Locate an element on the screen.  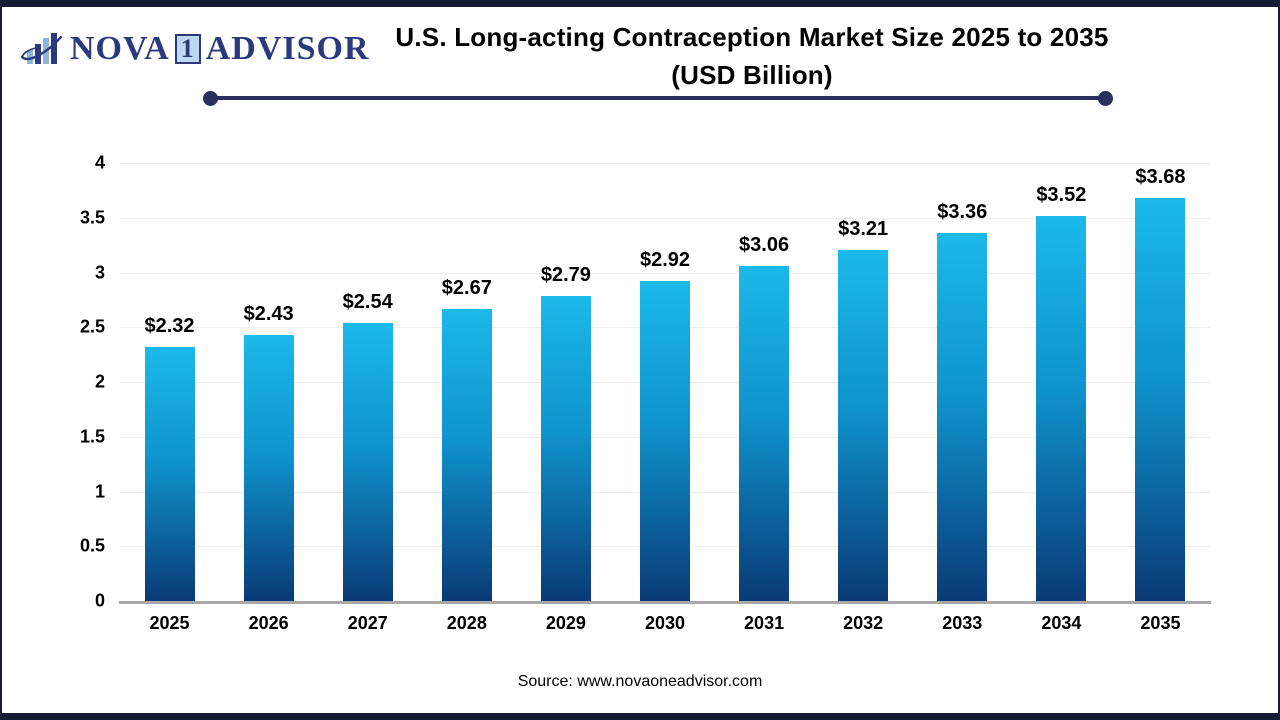
x-tick-label: 2034 is located at coordinates (1061, 623).